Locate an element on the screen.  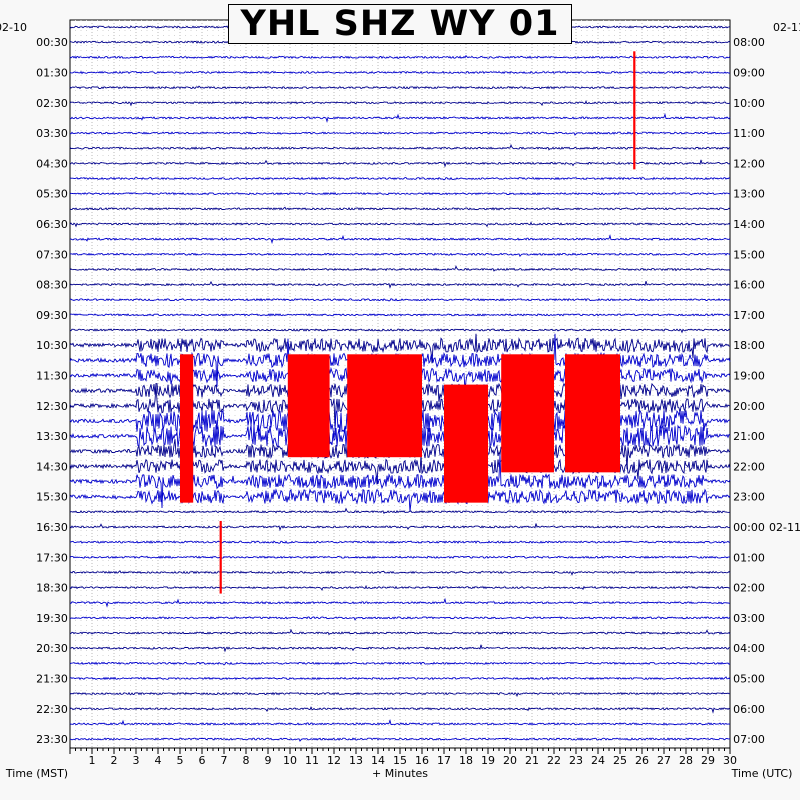
left-tick-label-1: 01:30 is located at coordinates (52, 72).